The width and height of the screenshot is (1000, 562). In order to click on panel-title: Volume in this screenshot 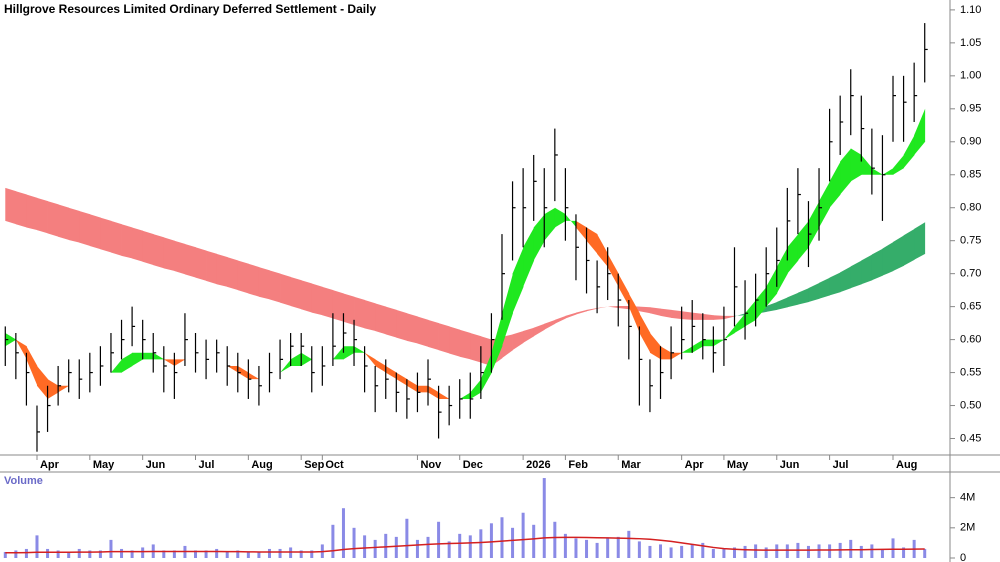, I will do `click(23, 481)`.